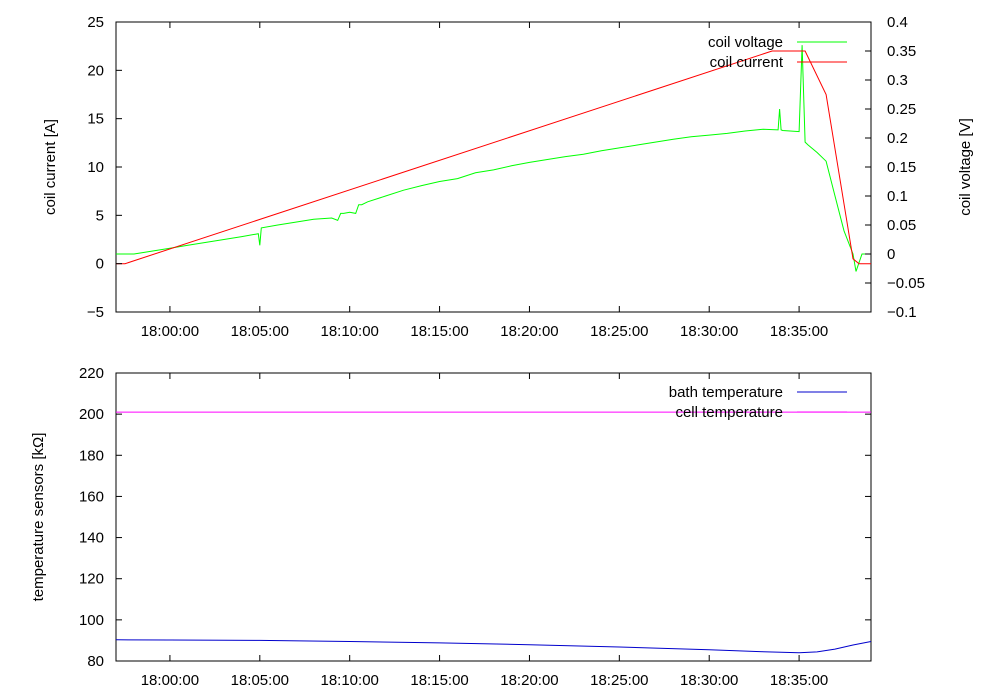 The image size is (1000, 700). What do you see at coordinates (897, 22) in the screenshot?
I see `y2-tick-label: 0.4` at bounding box center [897, 22].